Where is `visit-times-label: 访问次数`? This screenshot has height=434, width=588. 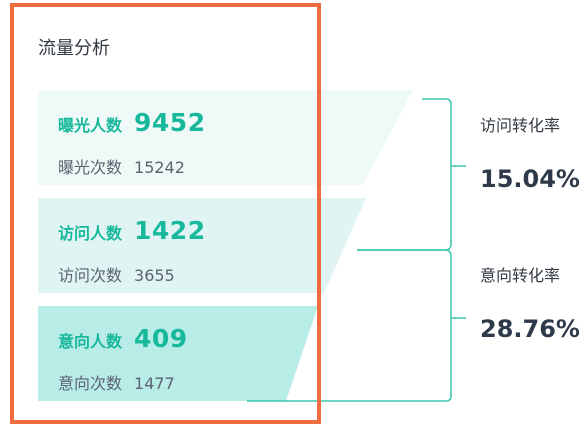
visit-times-label: 访问次数 is located at coordinates (90, 275).